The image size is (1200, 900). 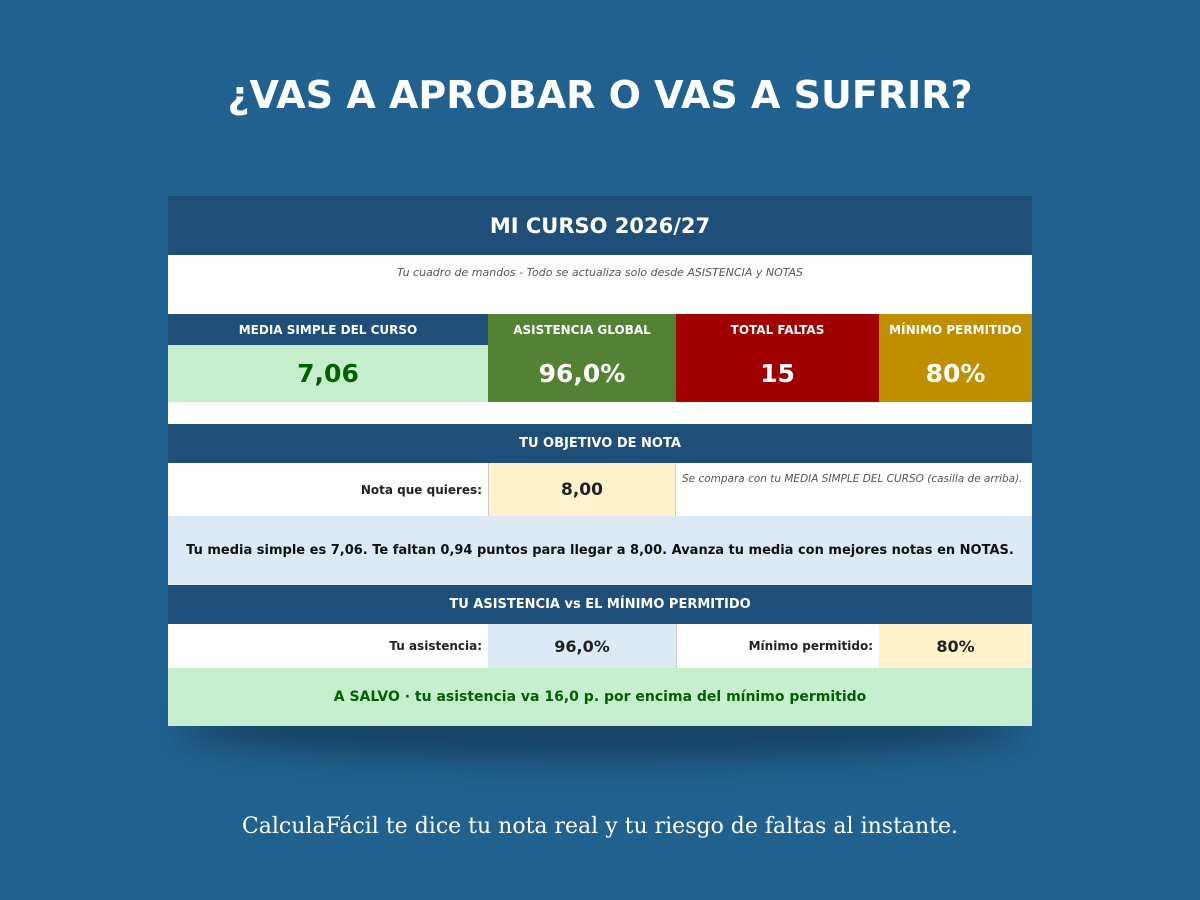 I want to click on attendance-value: 96,0%, so click(x=582, y=646).